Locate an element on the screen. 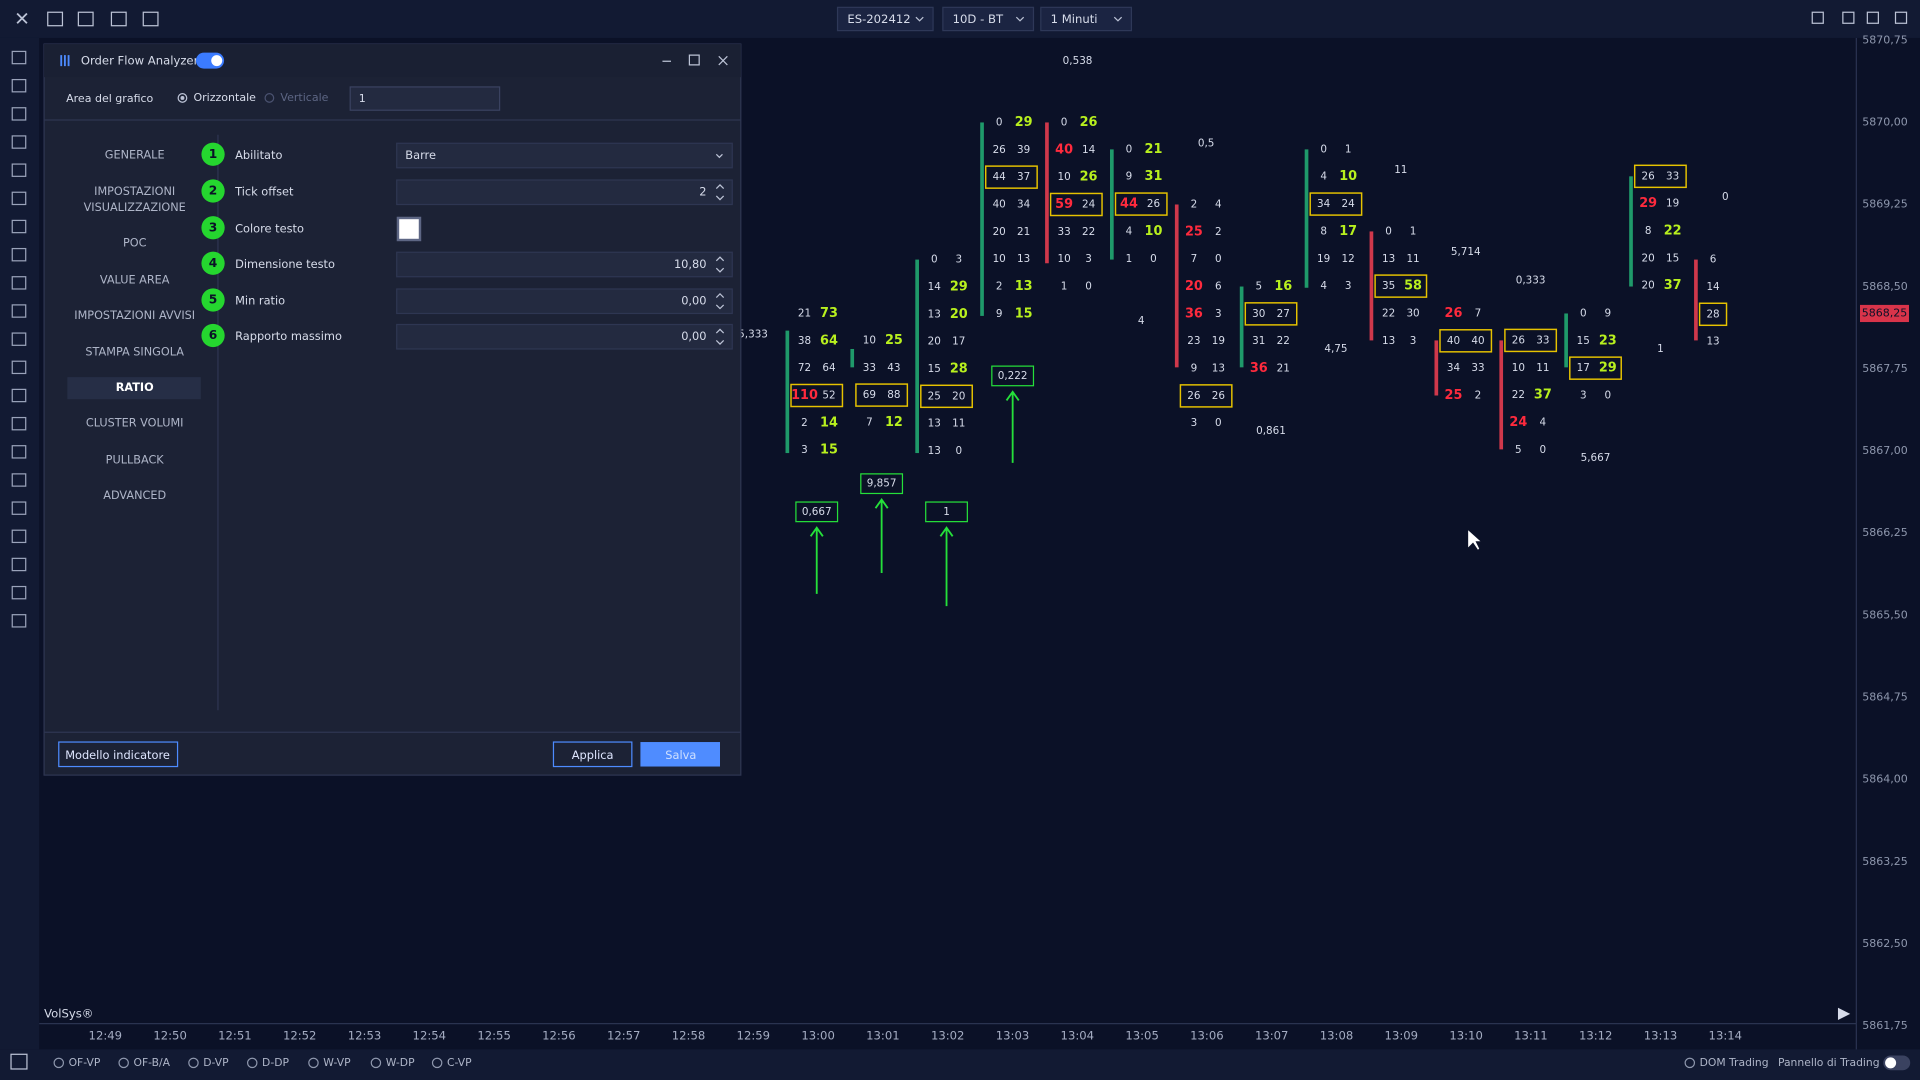  menu-item: CLUSTER VOLUMI is located at coordinates (135, 423).